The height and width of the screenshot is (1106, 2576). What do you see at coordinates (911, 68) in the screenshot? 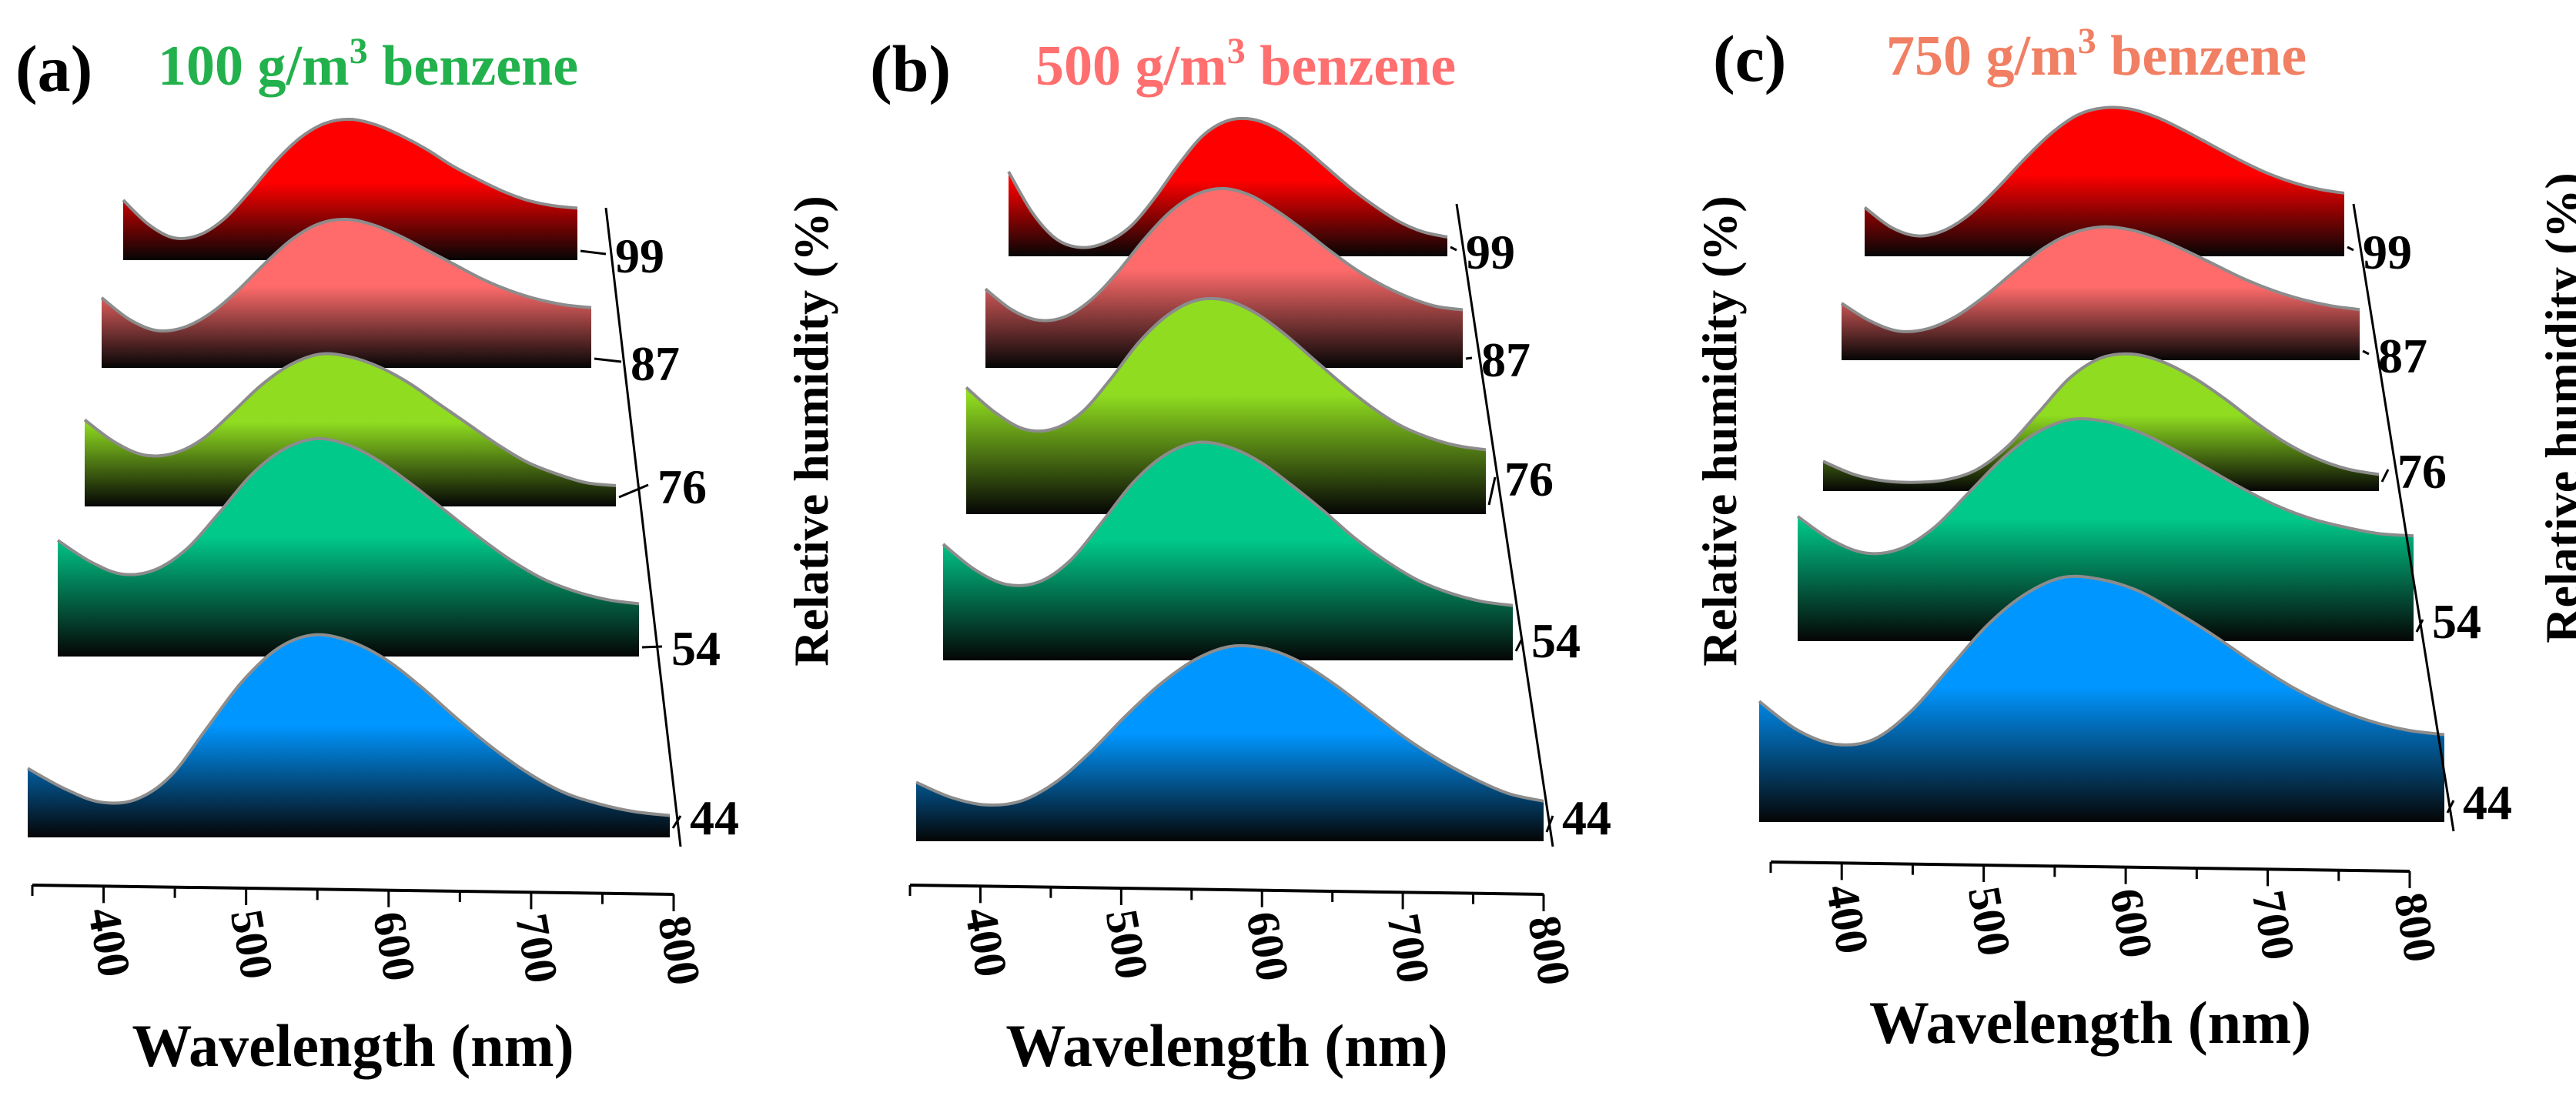
I see `panel-label: (b)` at bounding box center [911, 68].